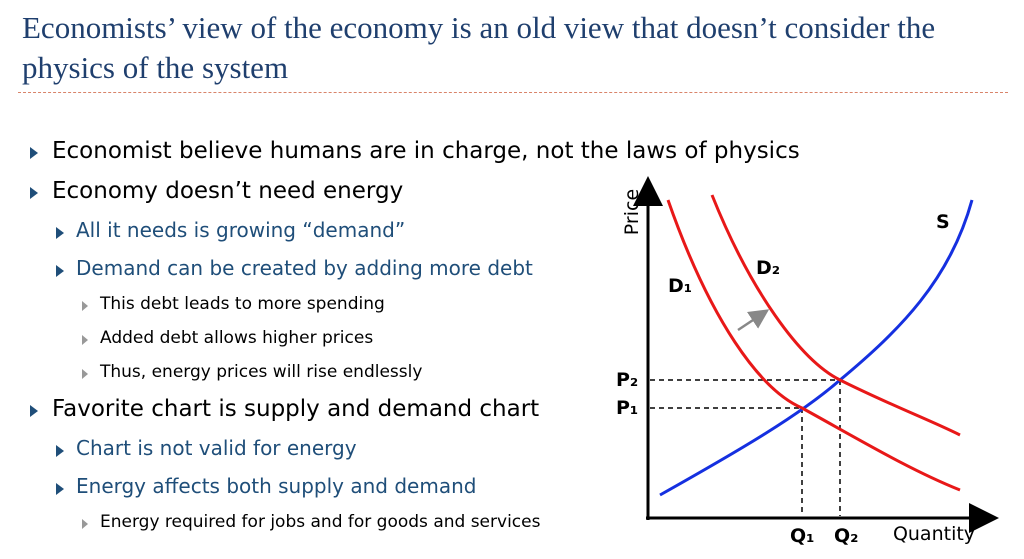 The image size is (1024, 559). What do you see at coordinates (627, 380) in the screenshot?
I see `price-2-label: P₂` at bounding box center [627, 380].